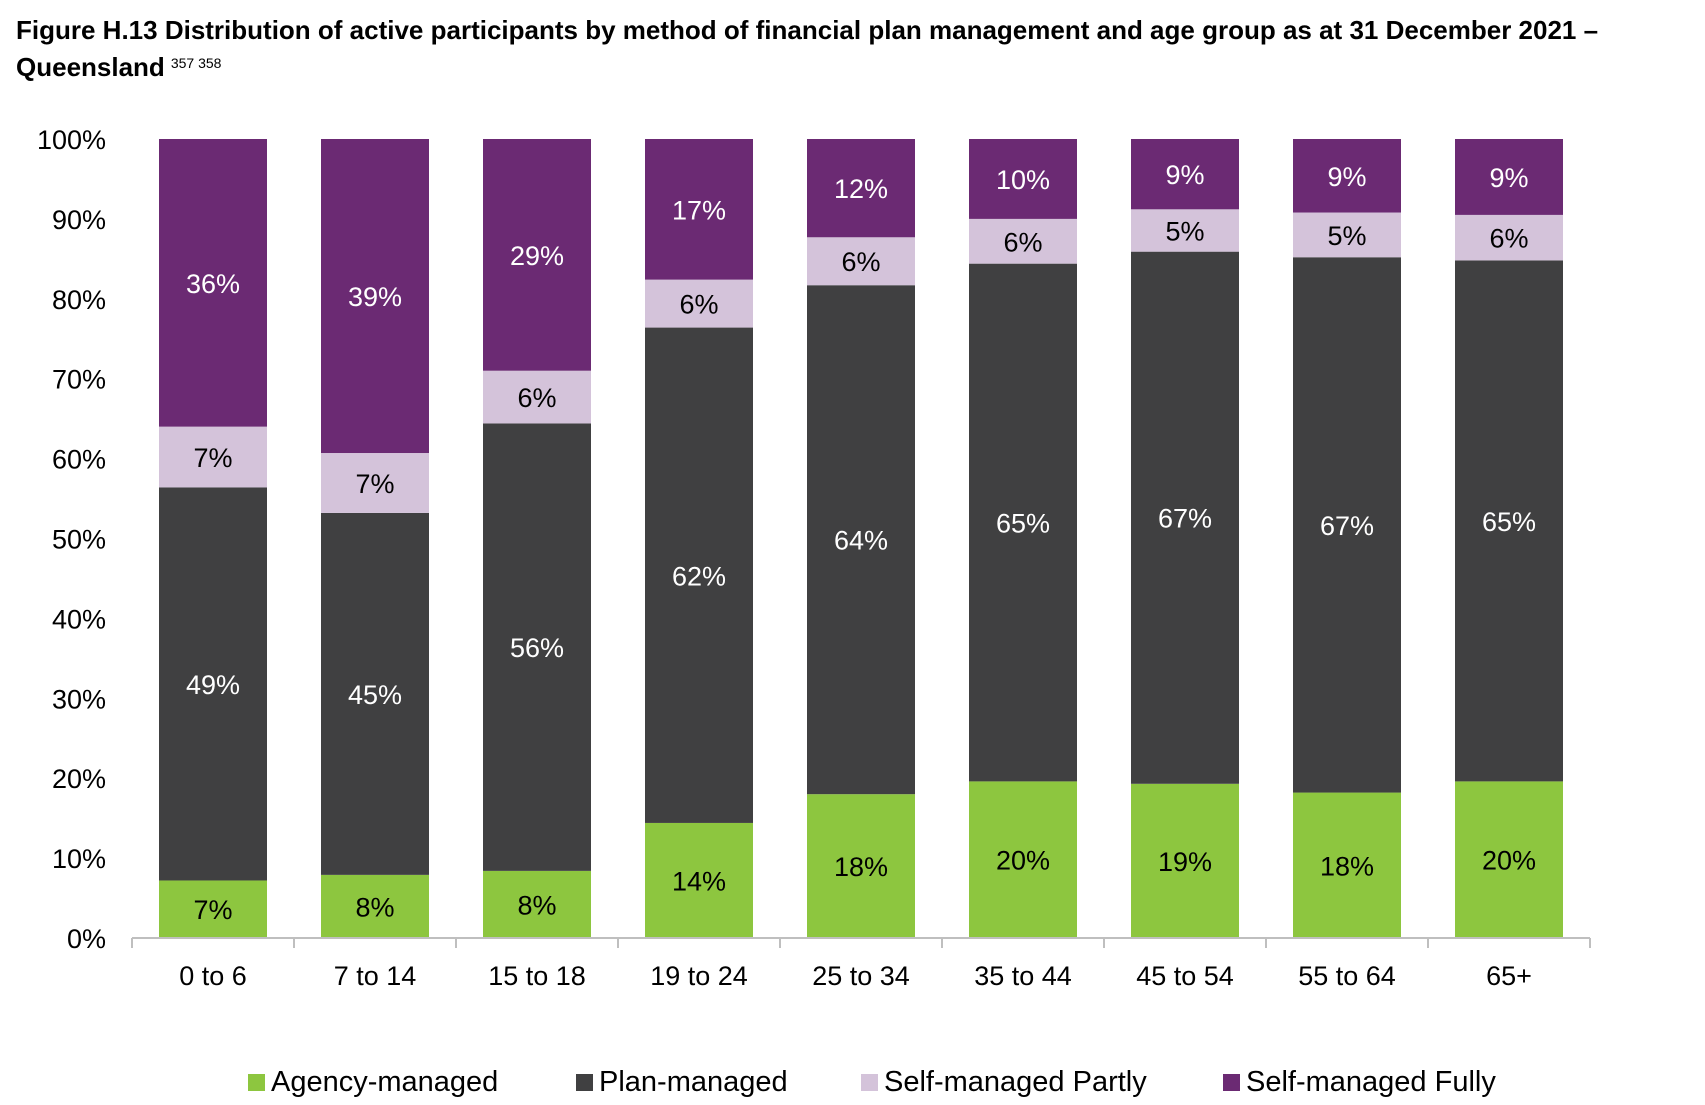 This screenshot has height=1105, width=1705. I want to click on bar-stack: 20% 65% 6% 9%, so click(1509, 538).